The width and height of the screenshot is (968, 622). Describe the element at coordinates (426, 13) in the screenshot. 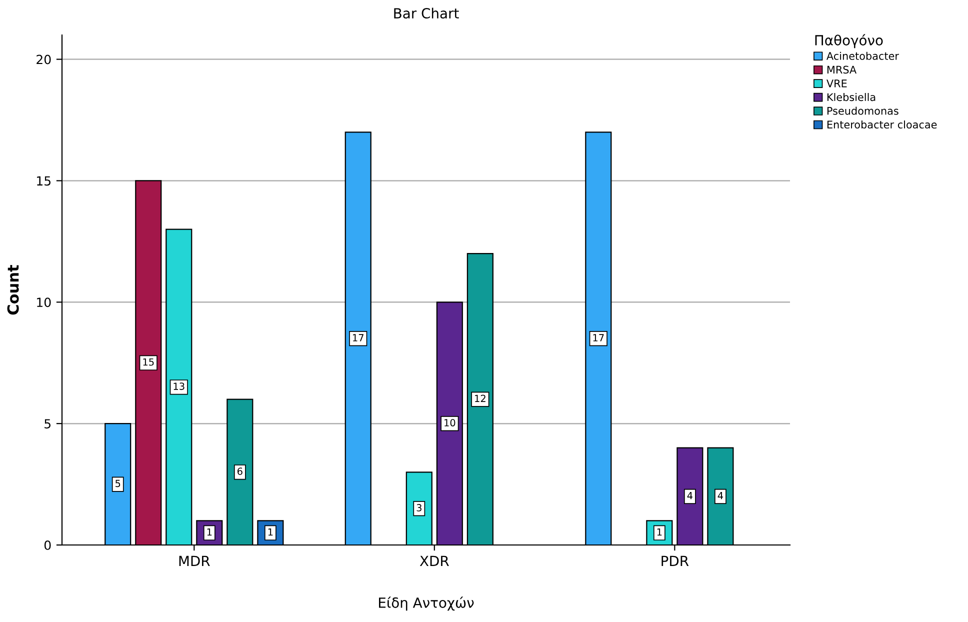

I see `chart-title: Bar Chart` at that location.